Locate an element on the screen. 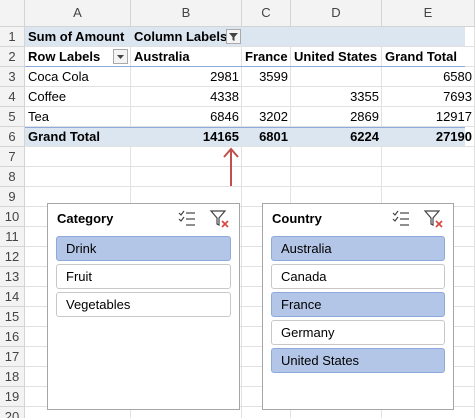 The height and width of the screenshot is (418, 475). row-label: Coca Cola is located at coordinates (58, 76).